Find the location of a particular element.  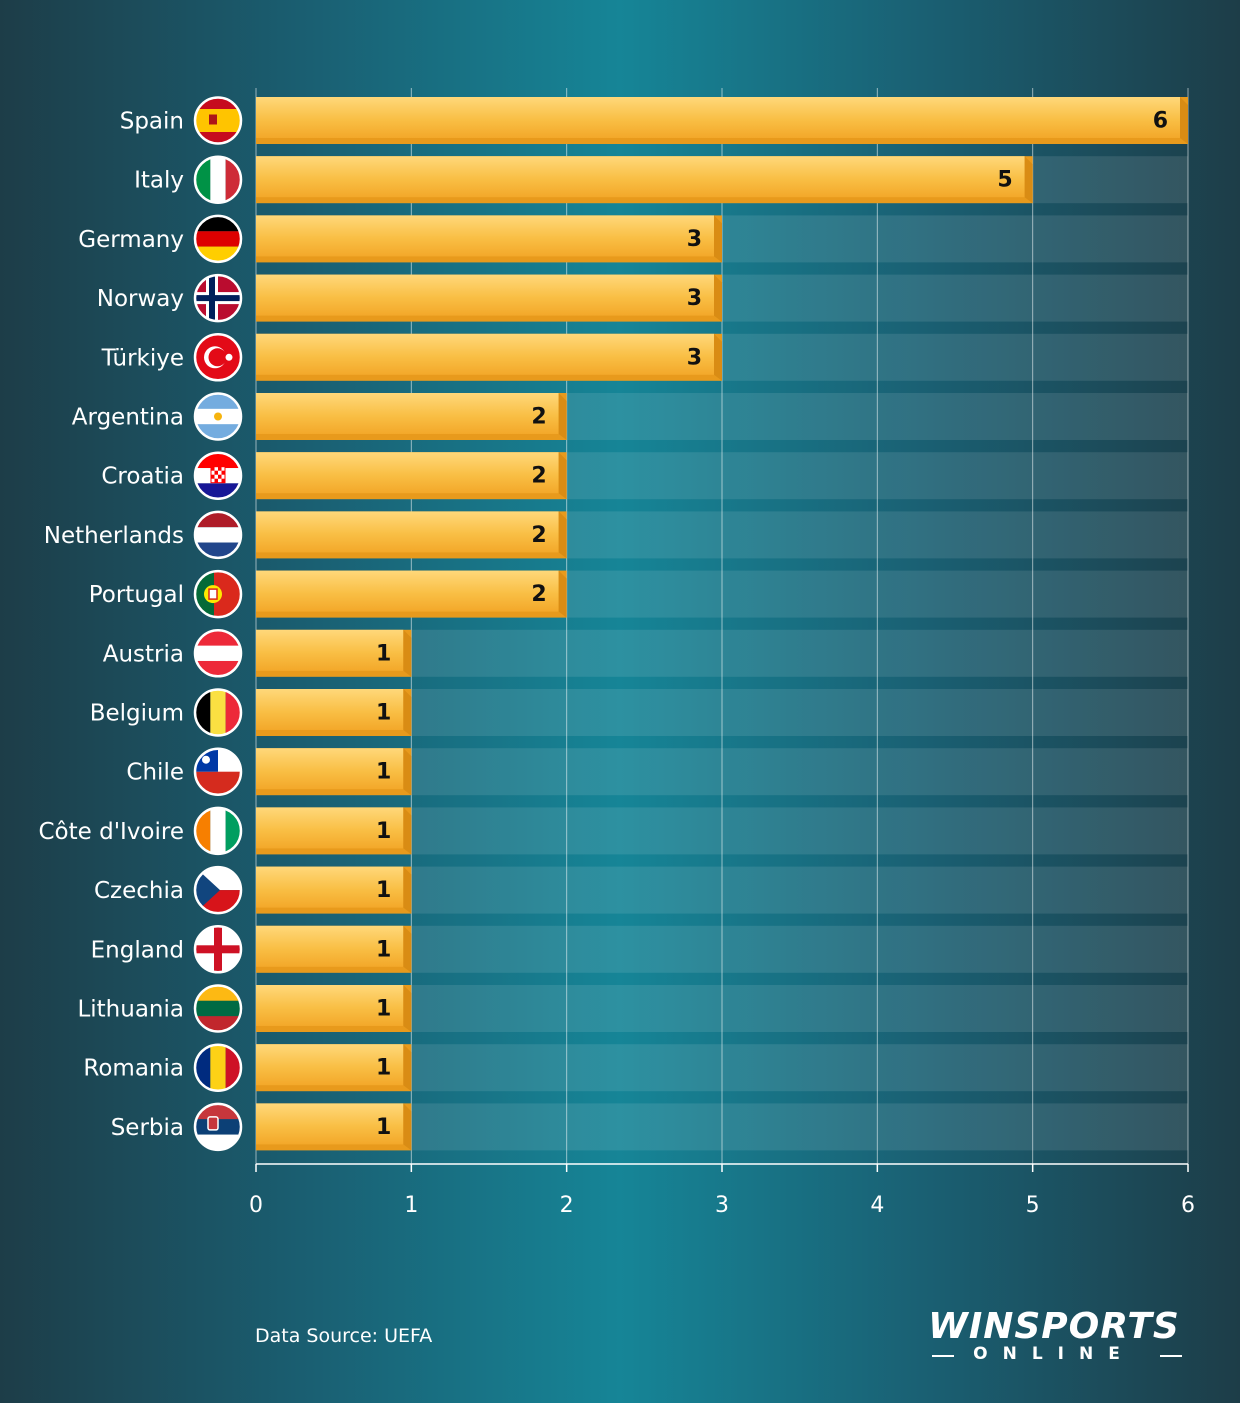

england-flag-icon is located at coordinates (218, 949).